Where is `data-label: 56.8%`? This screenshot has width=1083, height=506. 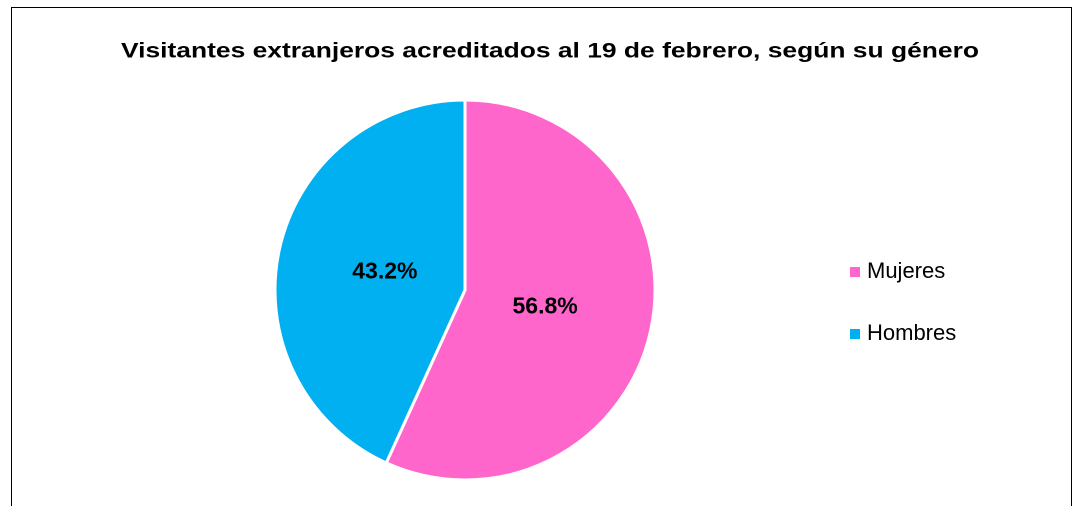 data-label: 56.8% is located at coordinates (545, 305).